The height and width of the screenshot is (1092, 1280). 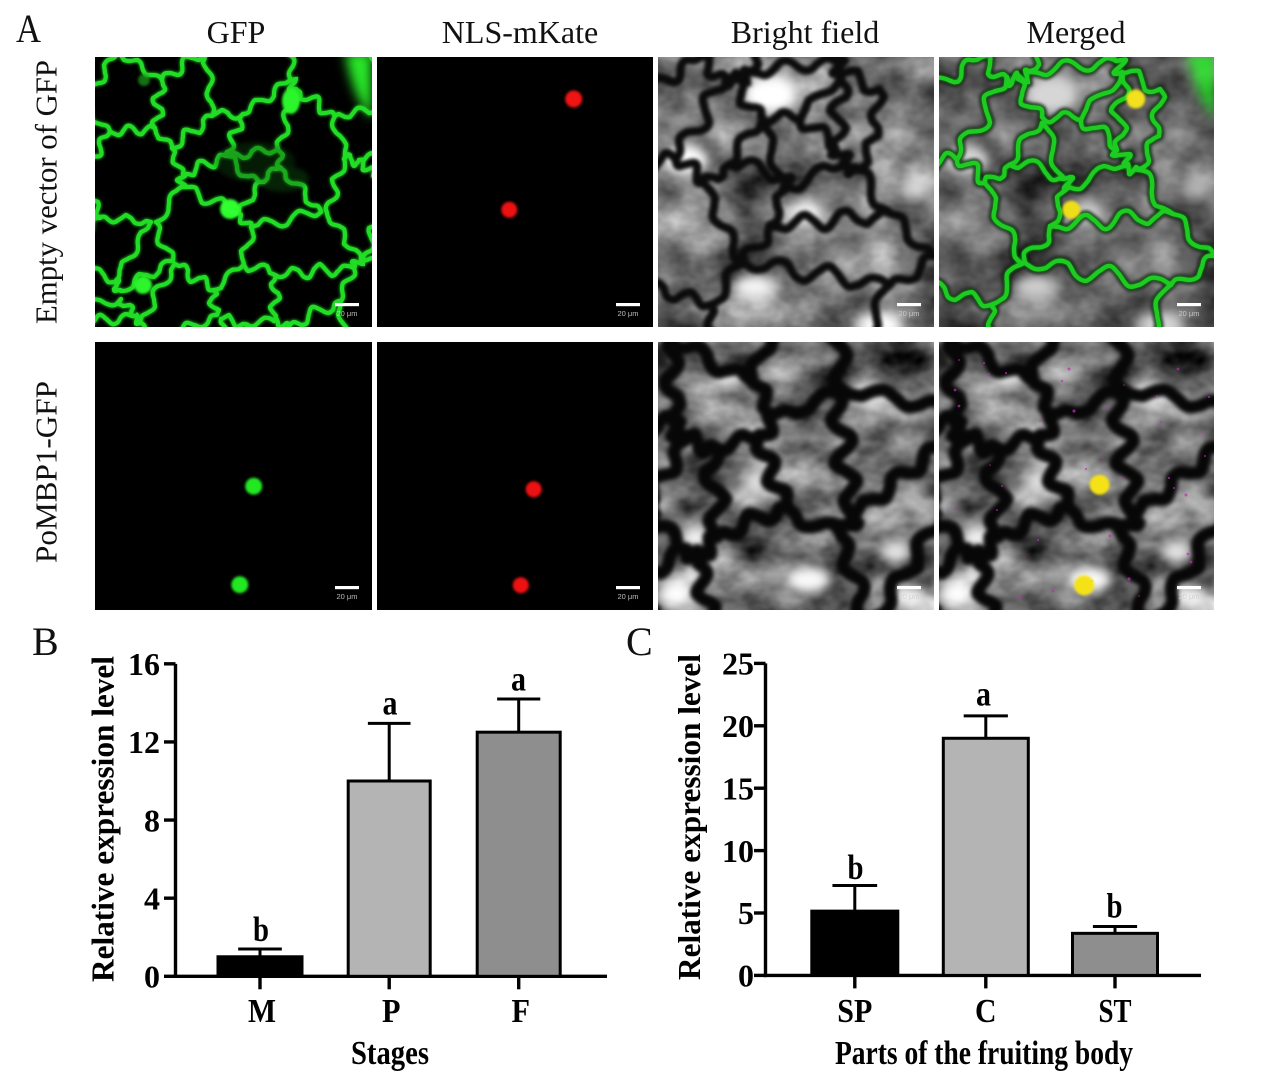 What do you see at coordinates (236, 32) in the screenshot?
I see `svg-text: GFP` at bounding box center [236, 32].